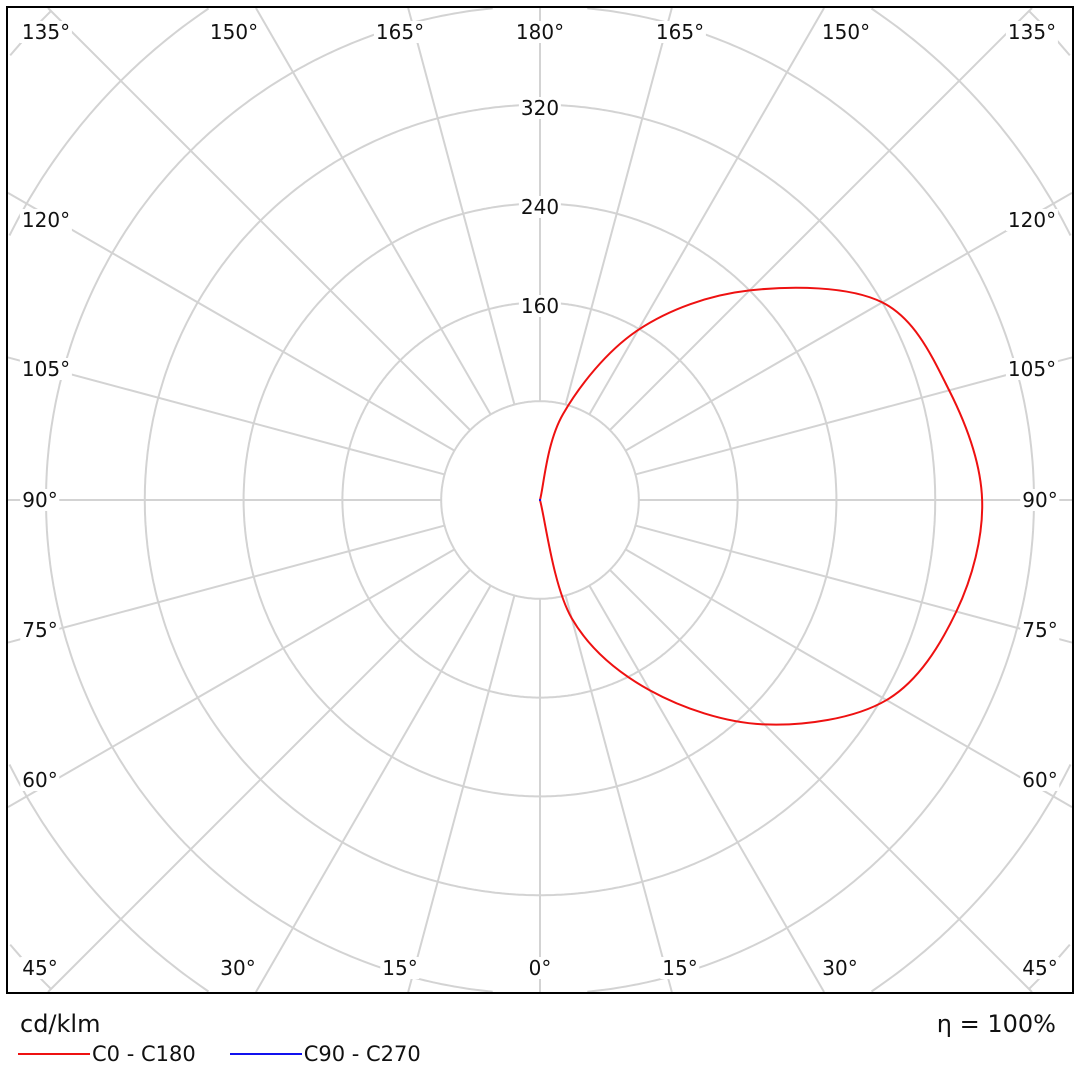 The height and width of the screenshot is (1080, 1080). I want to click on legend-item-c0-c180: C0 - C180, so click(107, 1054).